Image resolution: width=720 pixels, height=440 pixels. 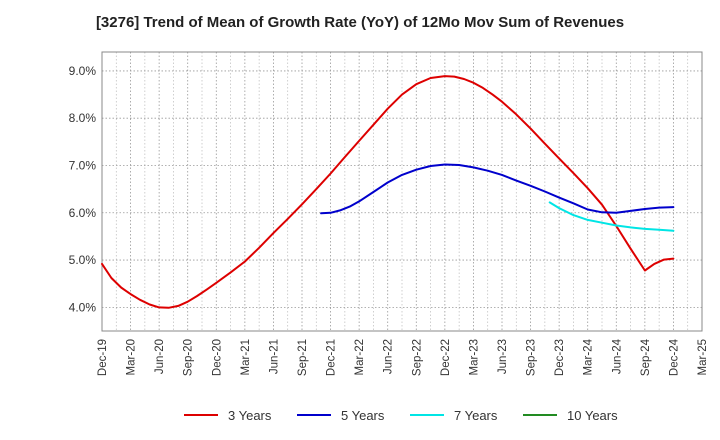 I want to click on legend-item-3-years: 3 Years, so click(x=227, y=415).